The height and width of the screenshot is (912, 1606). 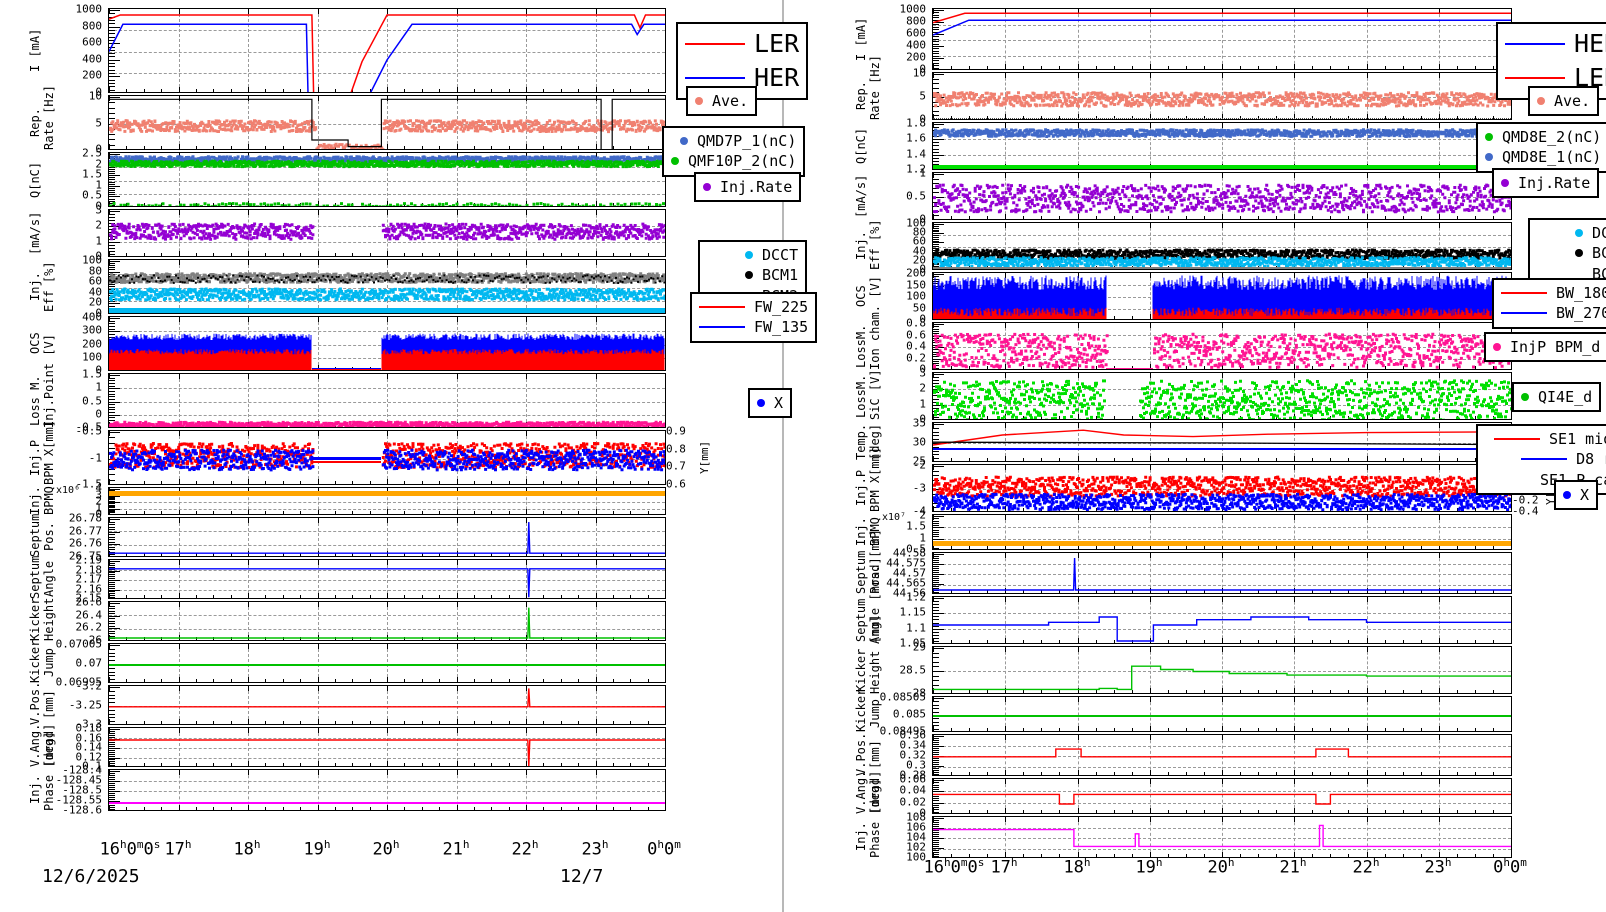 I want to click on scatter-trace, so click(x=1222, y=254).